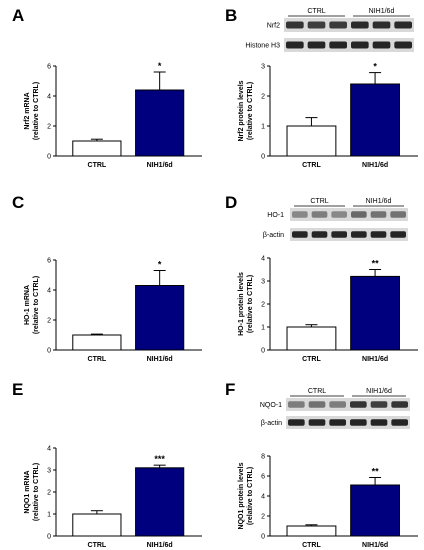 This screenshot has height=550, width=424. Describe the element at coordinates (349, 234) in the screenshot. I see `blot-membrane` at that location.